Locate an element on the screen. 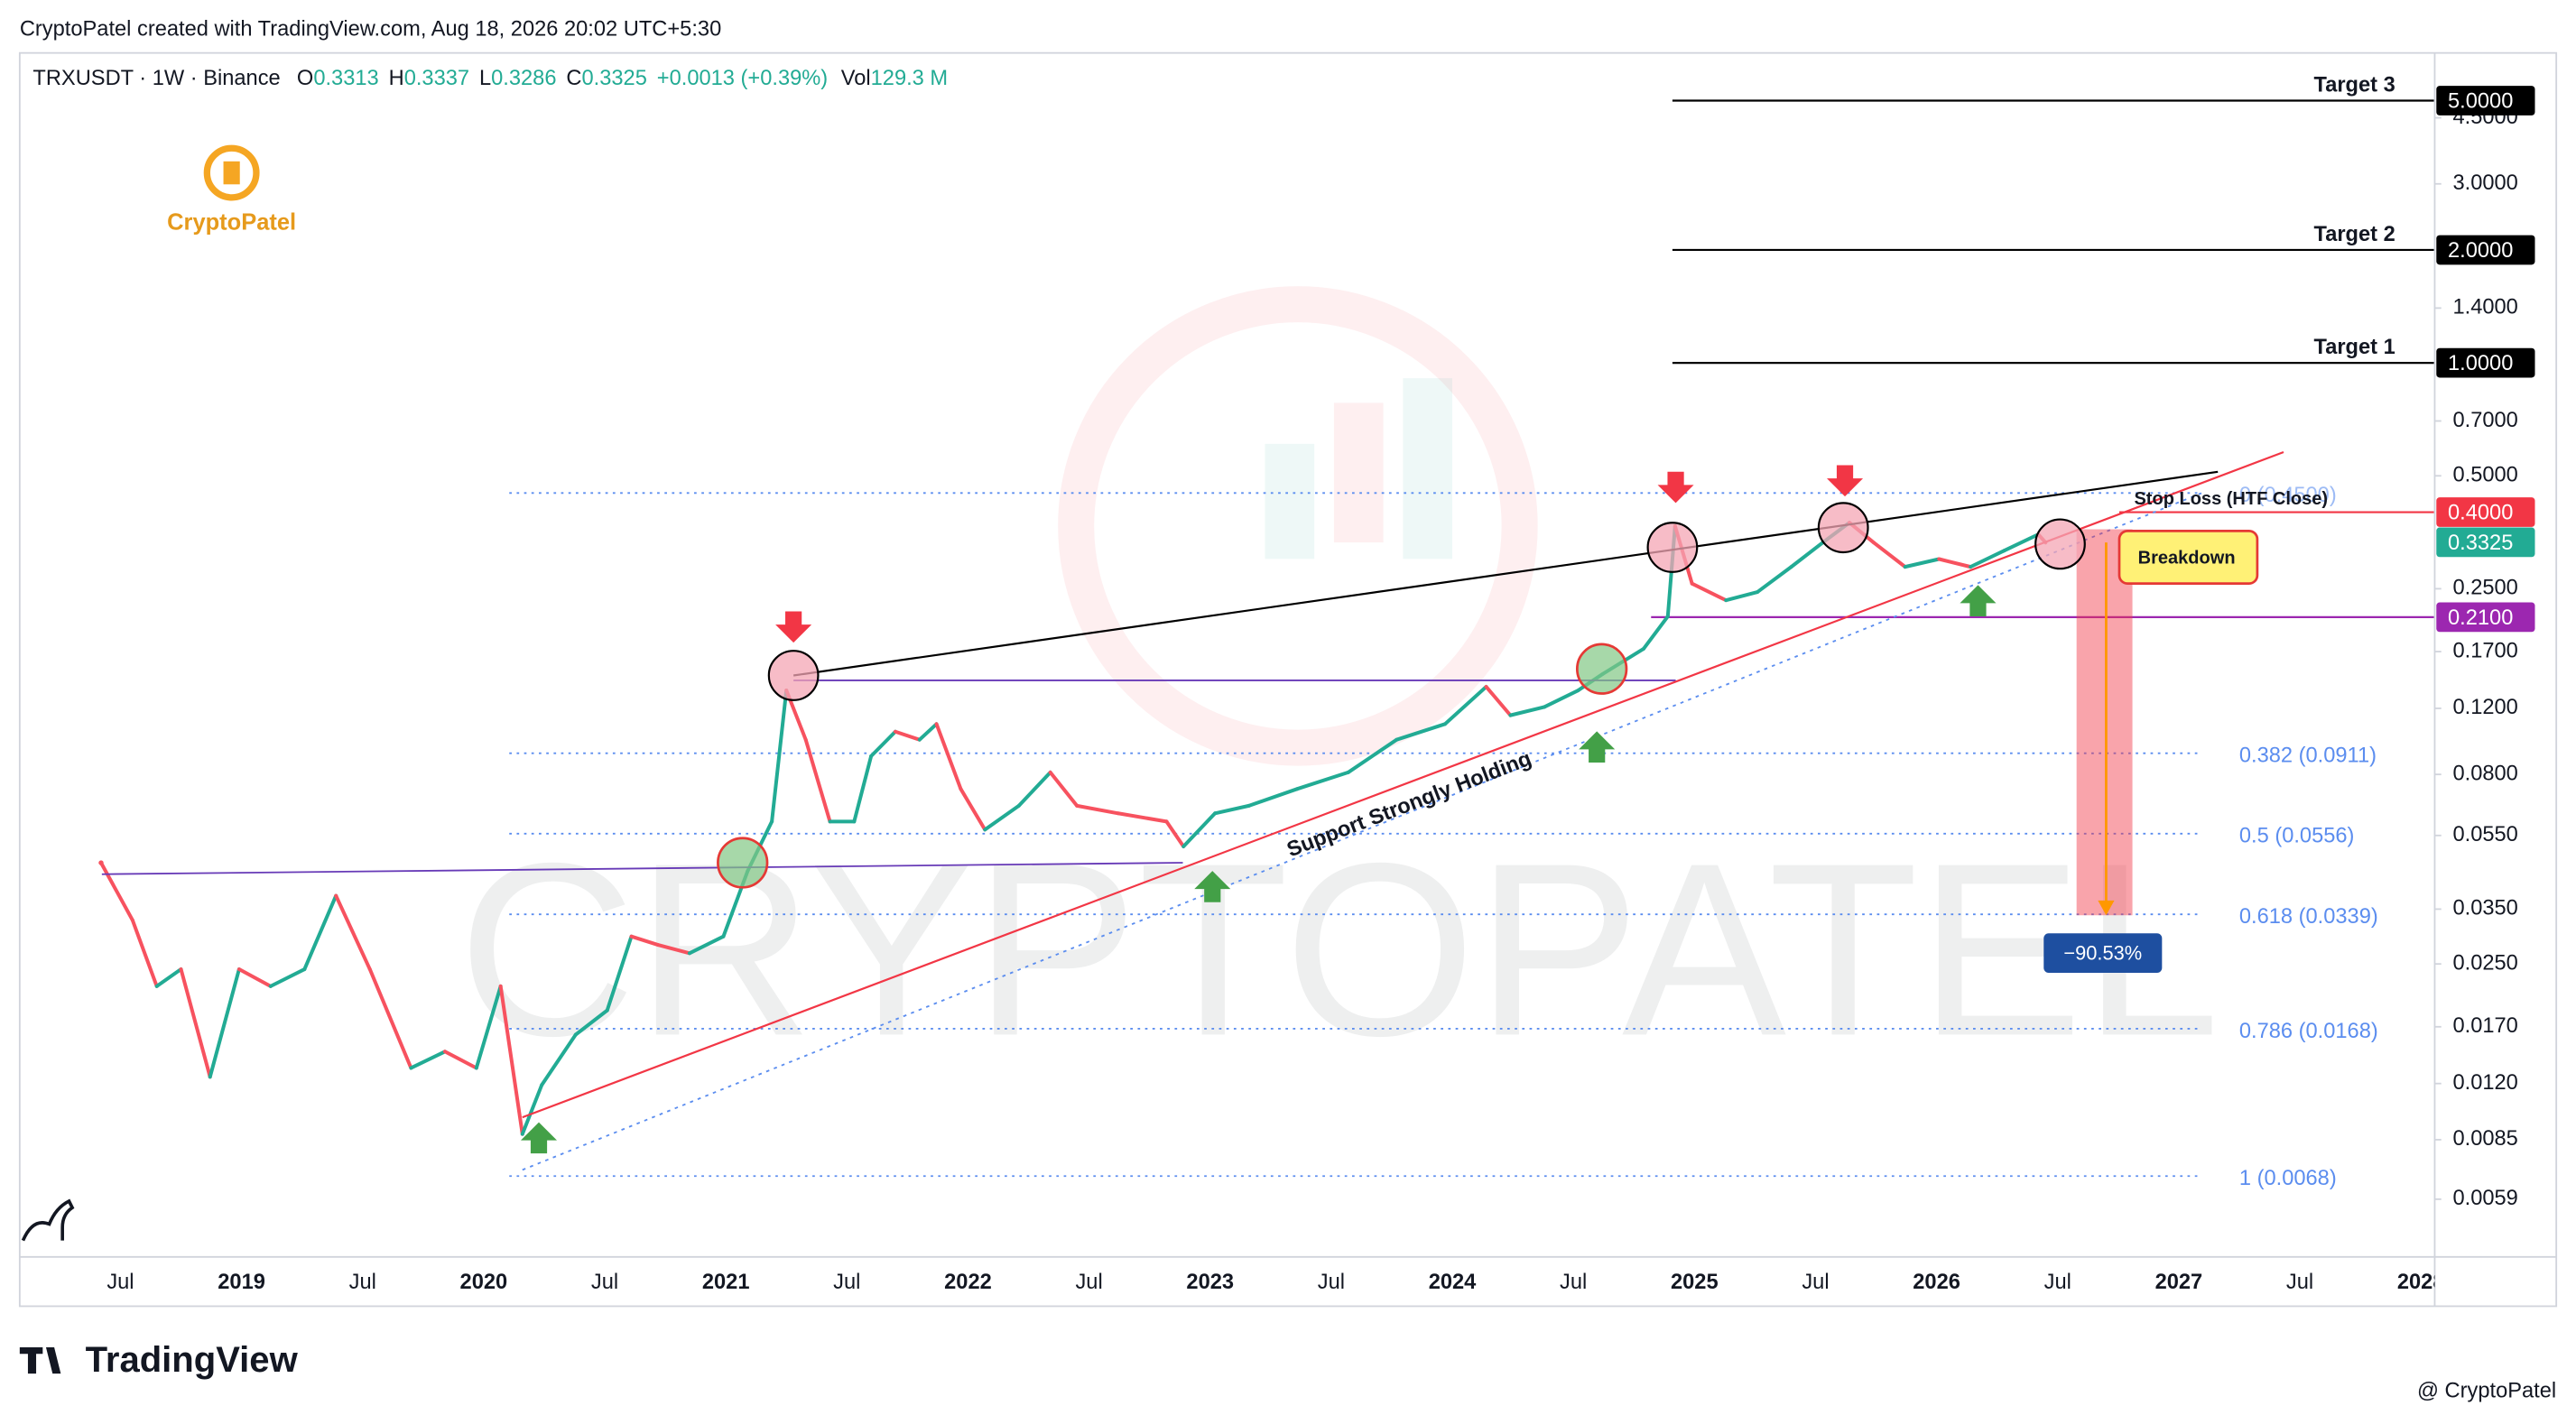  stop-loss-label: Stop Loss (HTF Close) is located at coordinates (2231, 499).